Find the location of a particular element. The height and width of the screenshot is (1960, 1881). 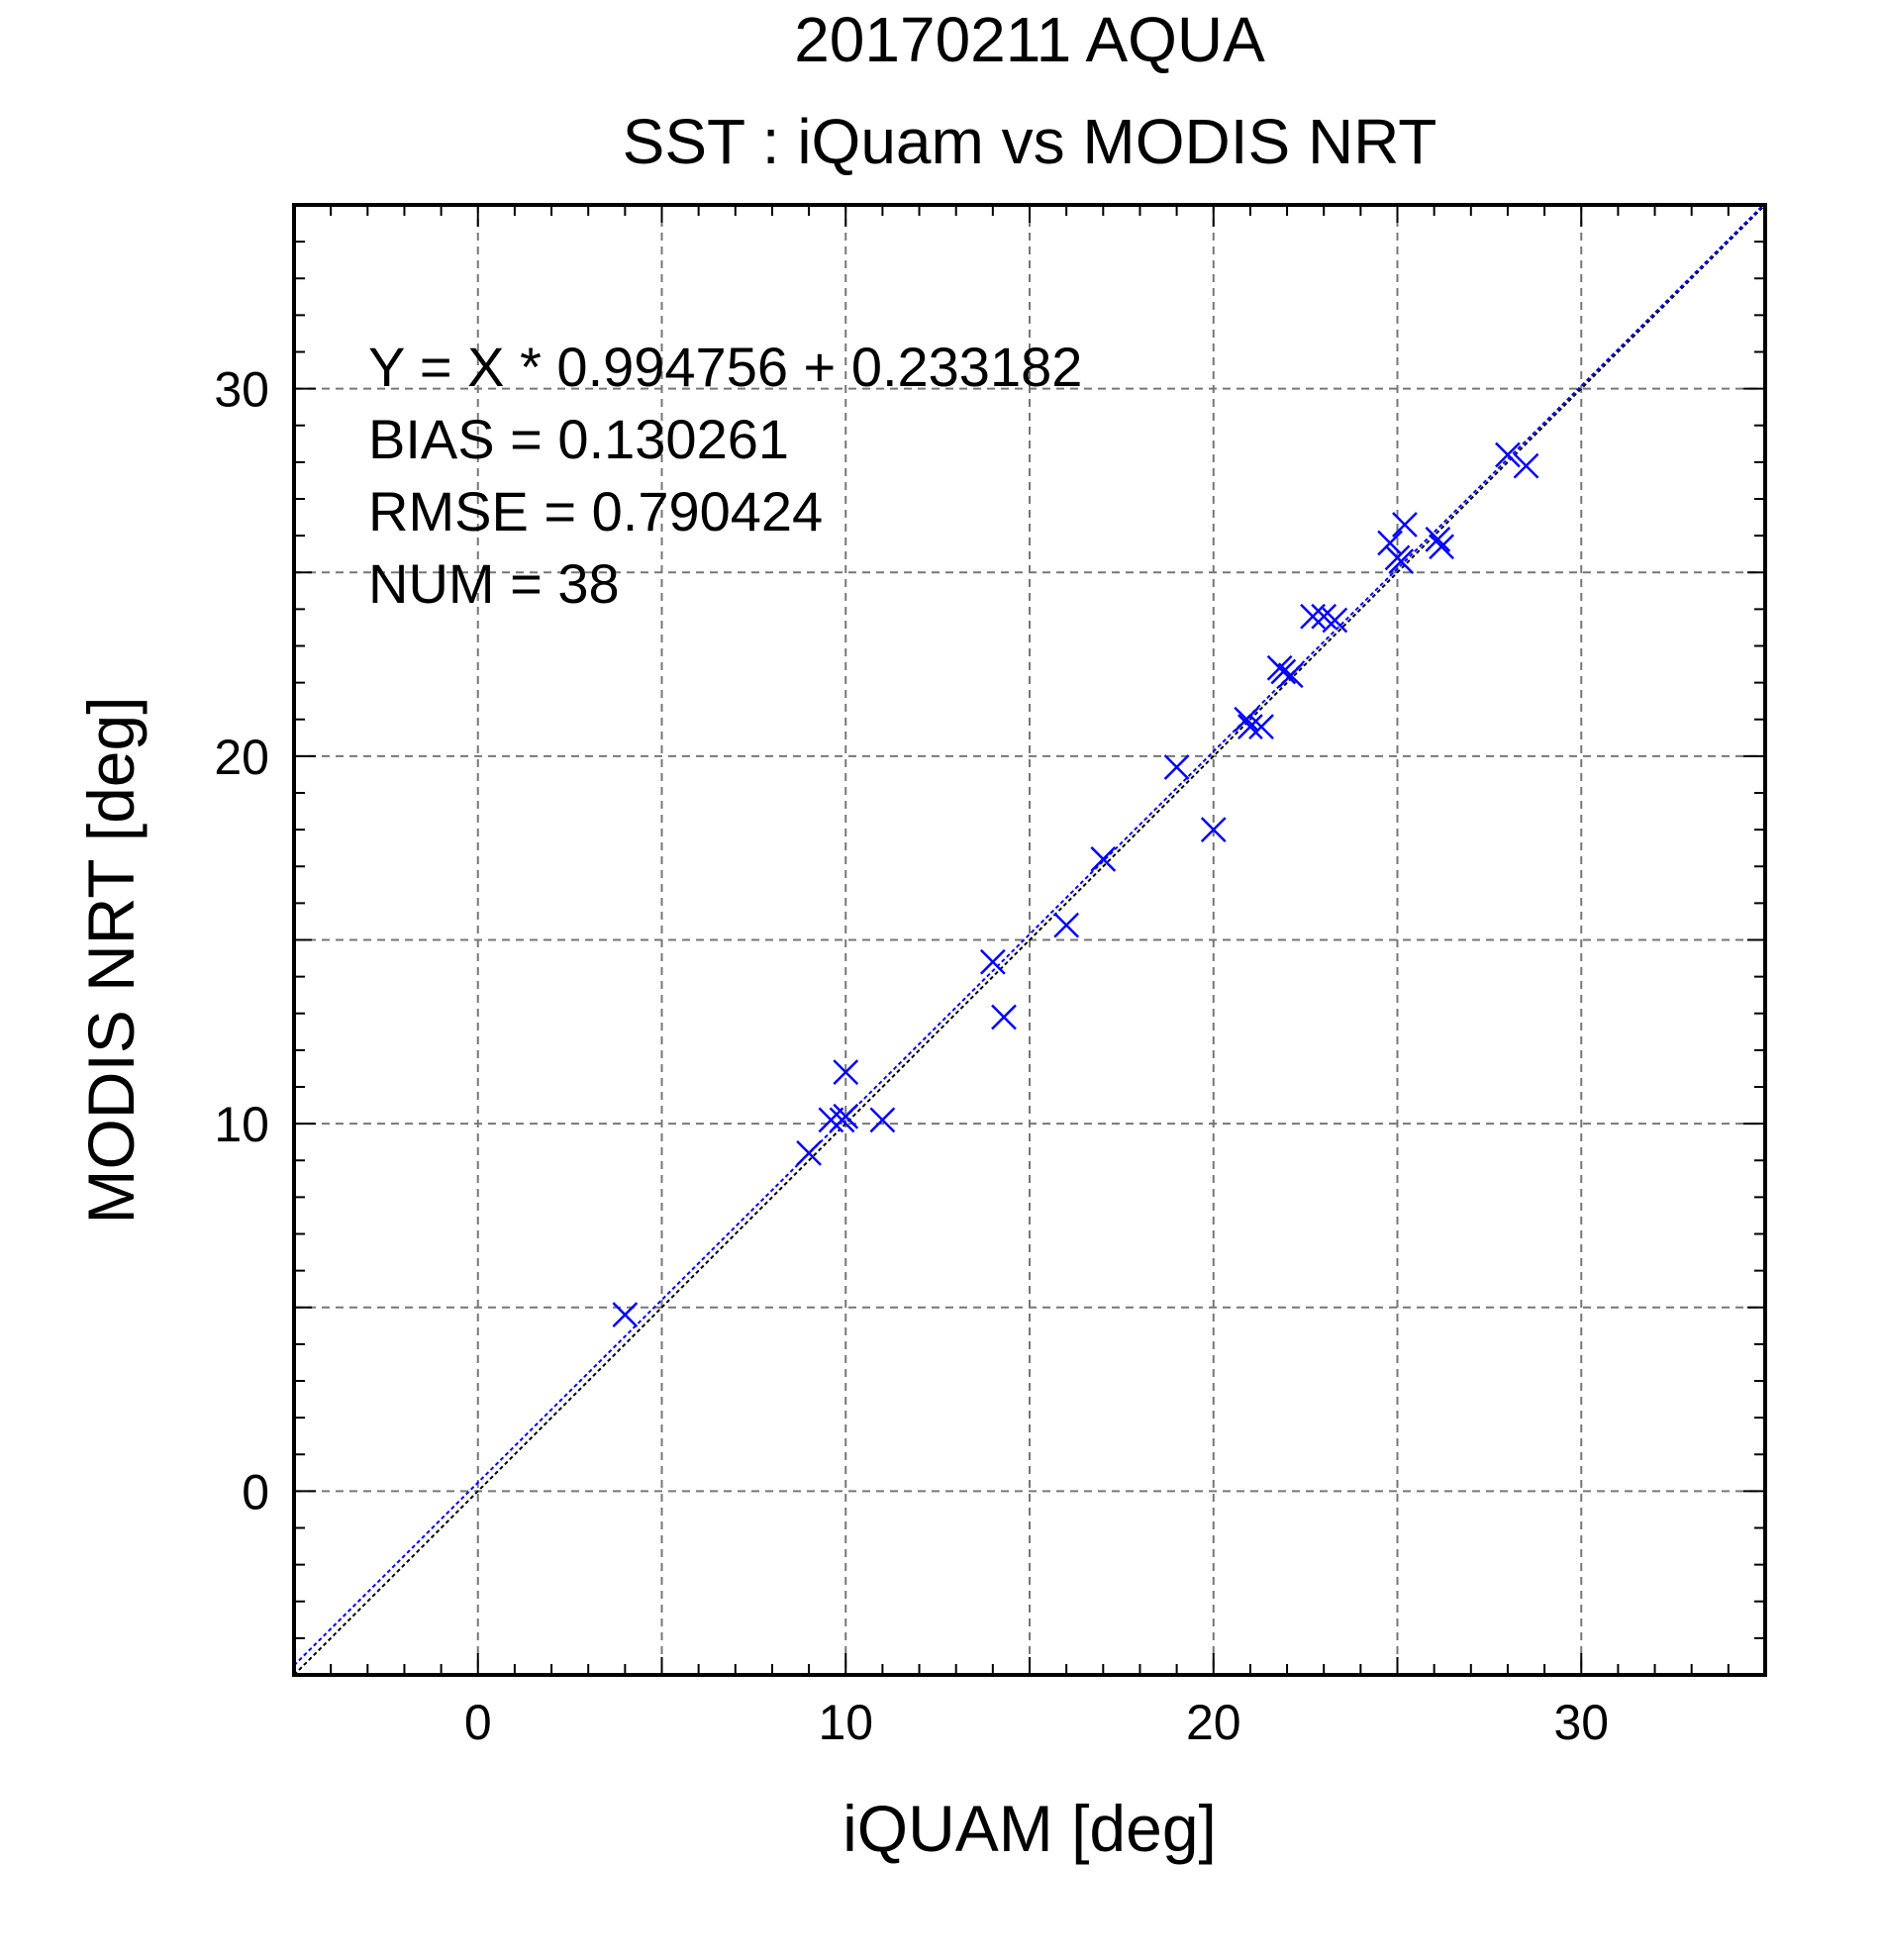

regression-equation: Y = X * 0.994756 + 0.233182 is located at coordinates (725, 367).